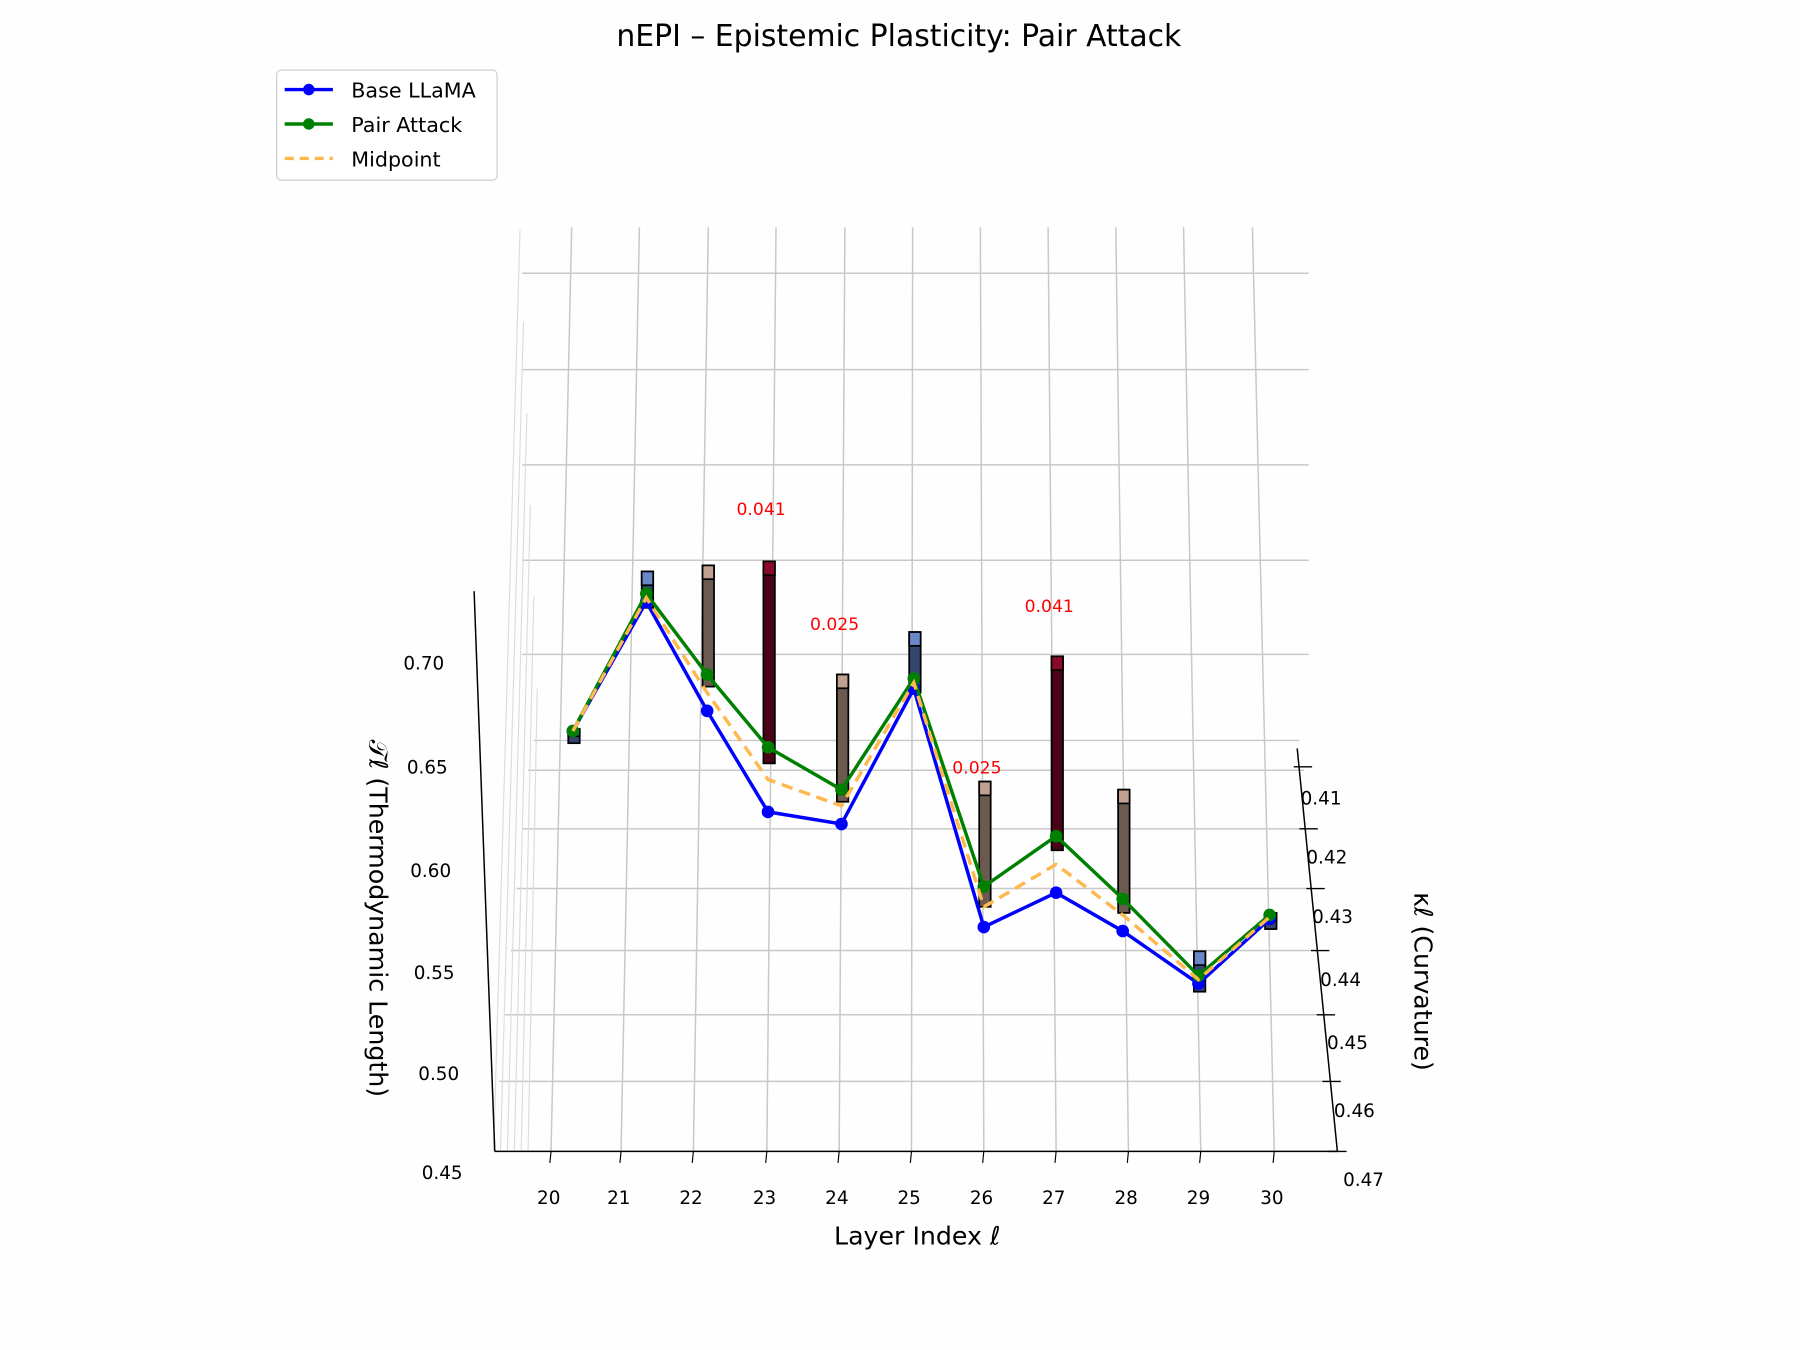 This screenshot has width=1800, height=1350. What do you see at coordinates (764, 1198) in the screenshot?
I see `x-tick-label: 23` at bounding box center [764, 1198].